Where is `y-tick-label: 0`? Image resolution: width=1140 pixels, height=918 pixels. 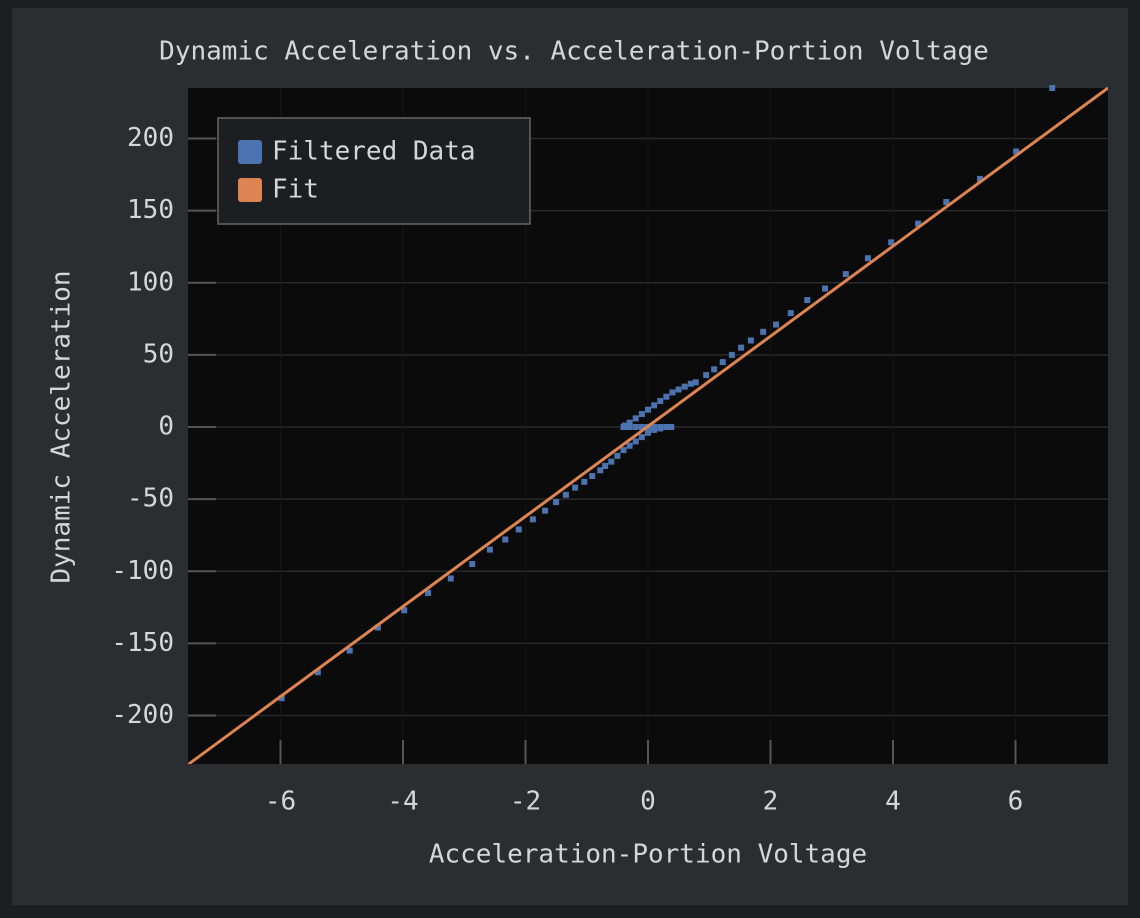 y-tick-label: 0 is located at coordinates (166, 427).